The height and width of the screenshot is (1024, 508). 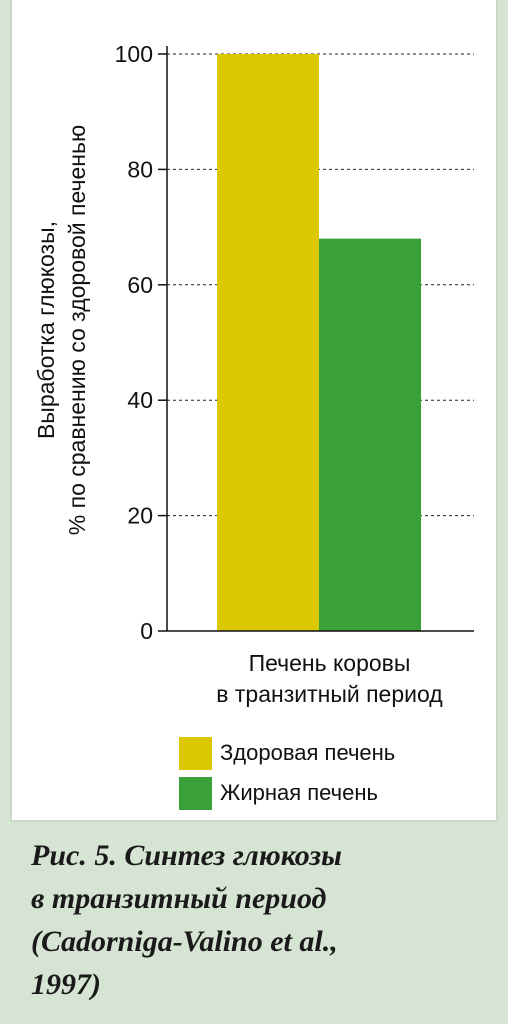 What do you see at coordinates (140, 285) in the screenshot?
I see `y-tick-label-60: 60` at bounding box center [140, 285].